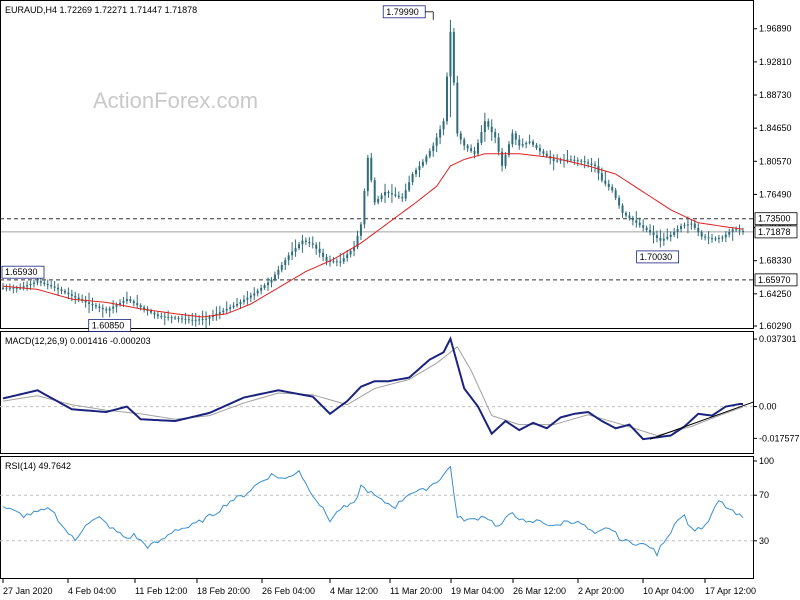 Image resolution: width=800 pixels, height=600 pixels. I want to click on x-tick-label: 18 Feb 20:00, so click(223, 591).